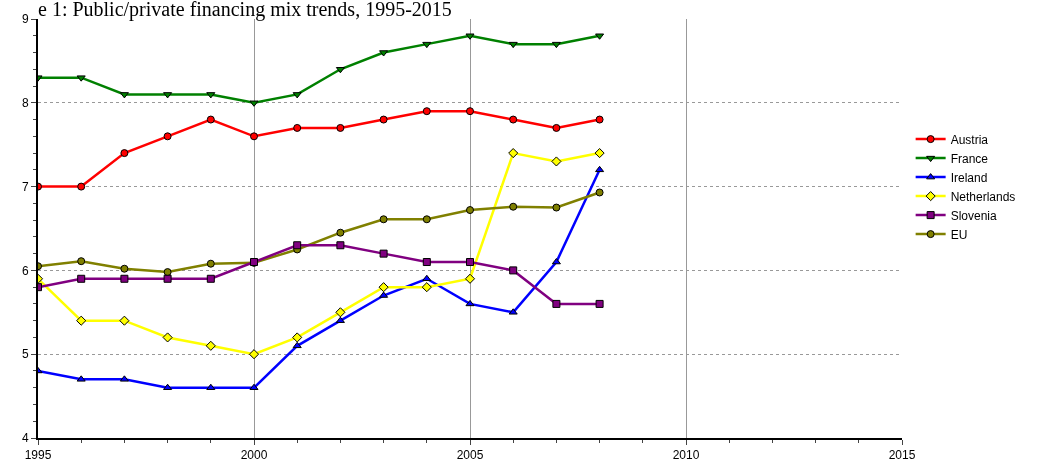 This screenshot has height=474, width=1042. What do you see at coordinates (25, 270) in the screenshot?
I see `y-tick-label: 6` at bounding box center [25, 270].